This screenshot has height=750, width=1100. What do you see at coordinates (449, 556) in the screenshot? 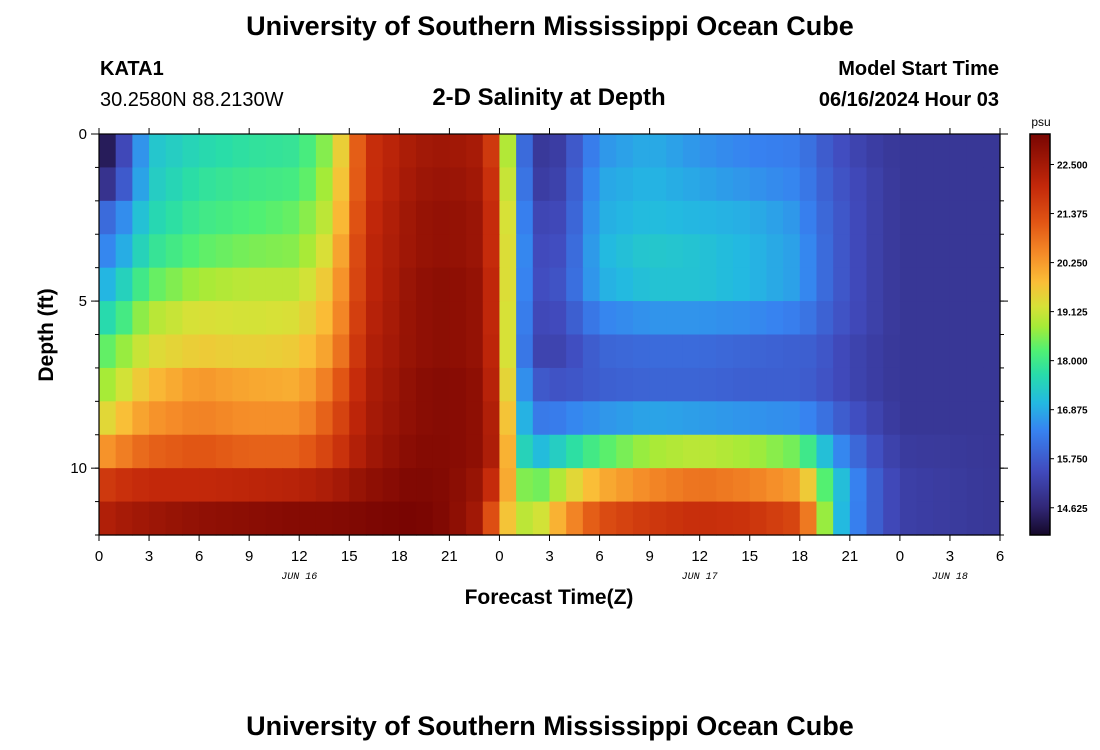
I see `x-tick-label: 21` at bounding box center [449, 556].